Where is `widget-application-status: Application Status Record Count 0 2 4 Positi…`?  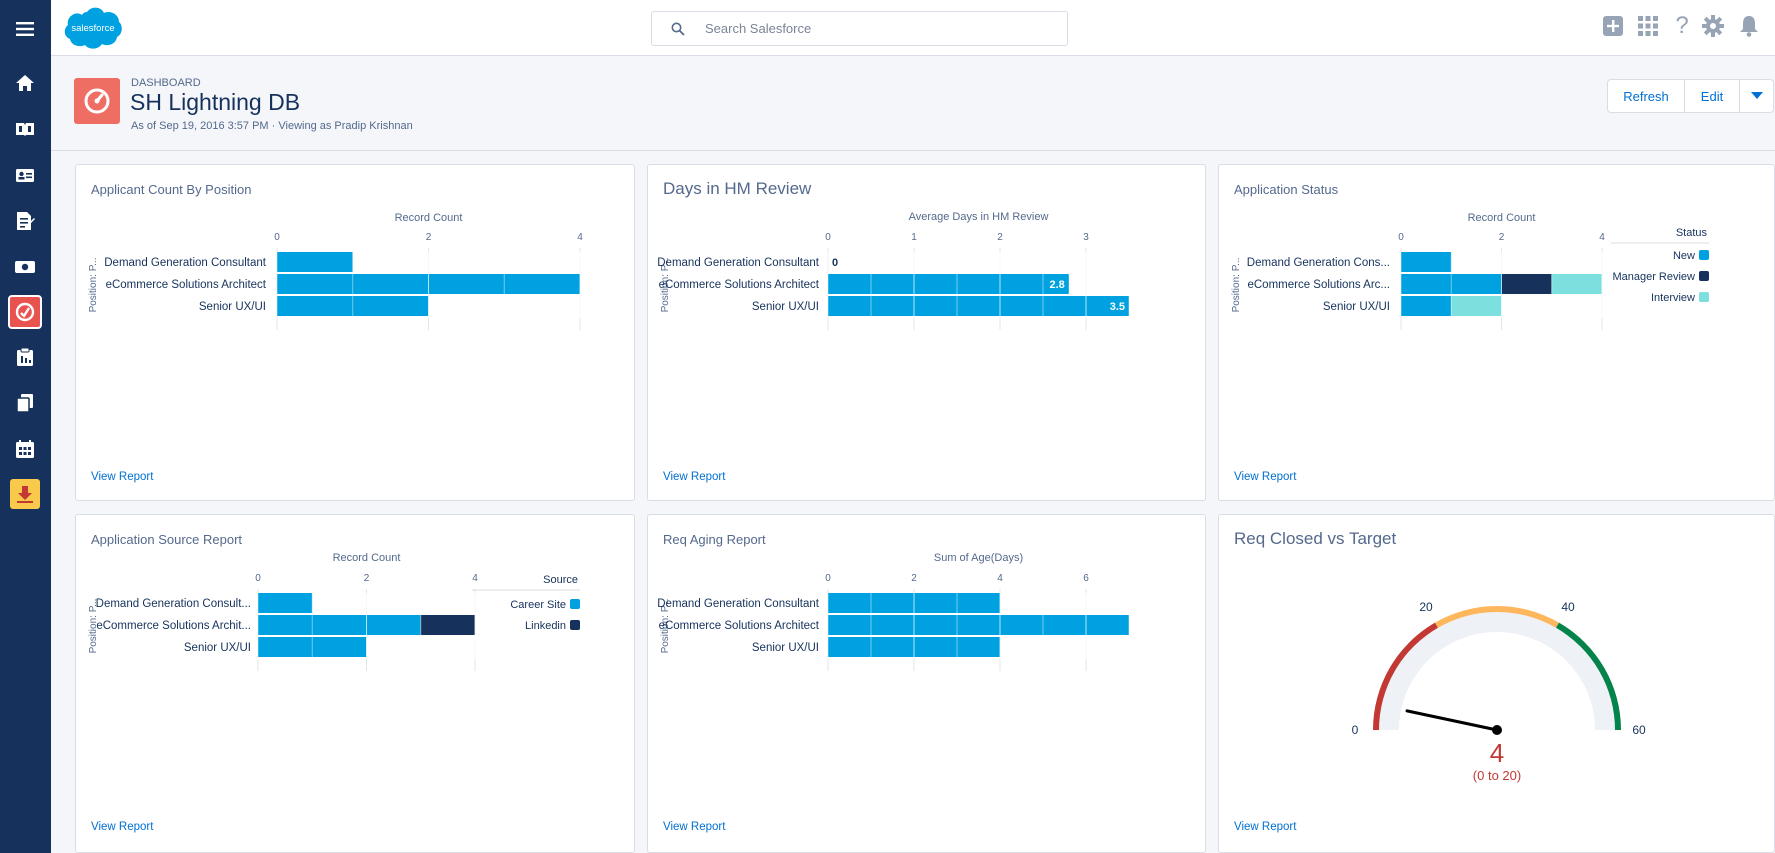
widget-application-status: Application Status Record Count 0 2 4 Positi… is located at coordinates (1496, 332).